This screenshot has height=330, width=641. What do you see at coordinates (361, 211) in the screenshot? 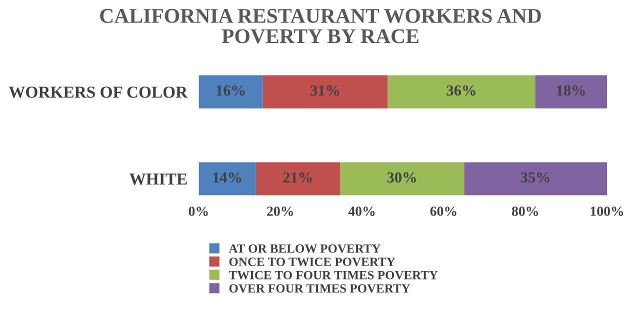
I see `x-tick-label: 40%` at bounding box center [361, 211].